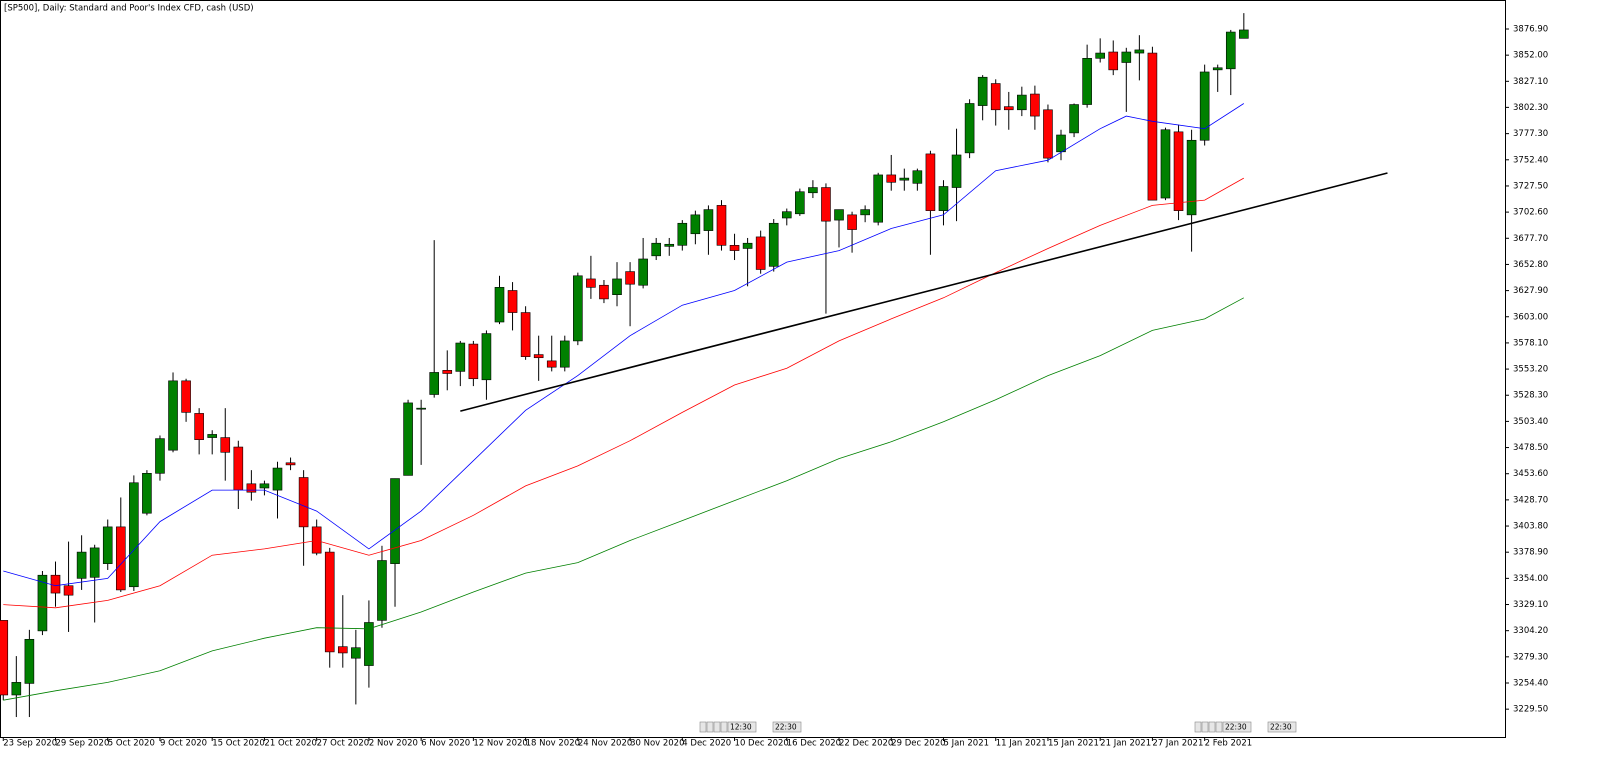 The image size is (1600, 767). Describe the element at coordinates (1125, 744) in the screenshot. I see `x-tick-label: 21 Jan 2021` at that location.